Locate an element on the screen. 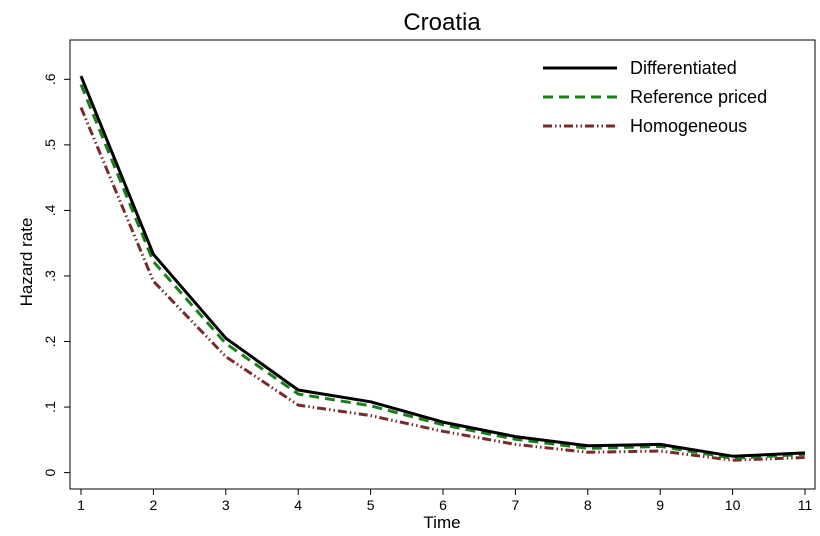 The height and width of the screenshot is (536, 820). y-axis-title: Hazard rate is located at coordinates (26, 262).